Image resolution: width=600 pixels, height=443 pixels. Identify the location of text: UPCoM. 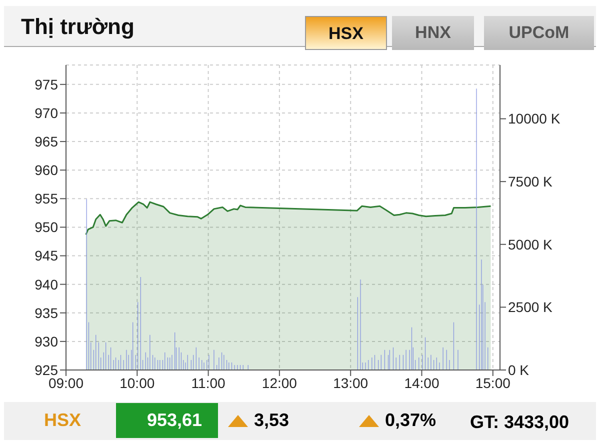
(539, 33).